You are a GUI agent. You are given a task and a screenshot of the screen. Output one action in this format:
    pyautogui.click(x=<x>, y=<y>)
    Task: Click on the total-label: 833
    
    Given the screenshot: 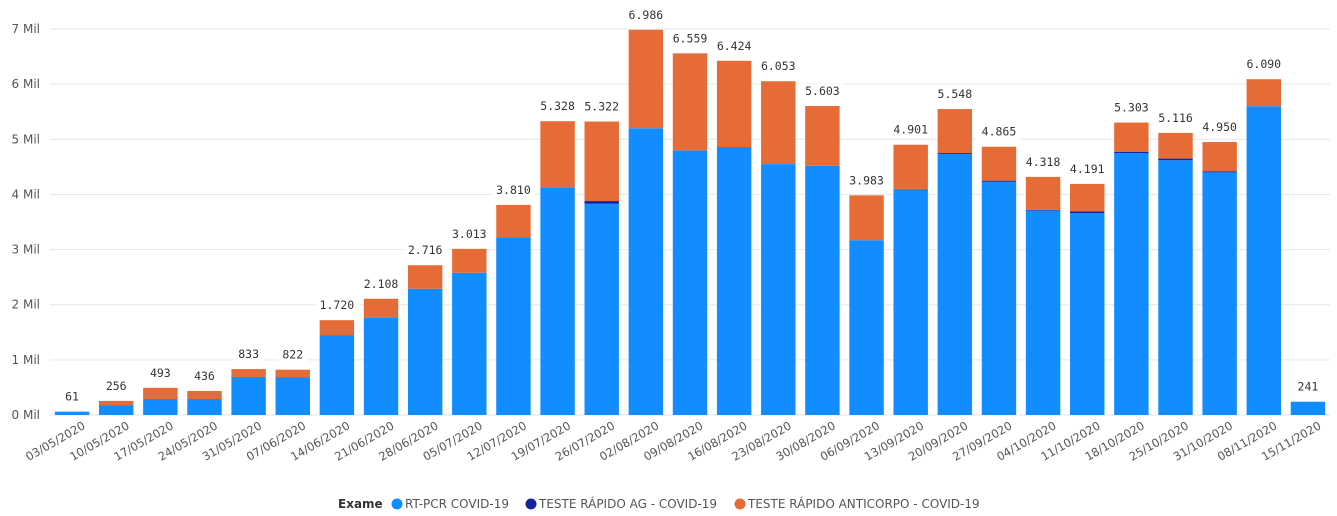 What is the action you would take?
    pyautogui.click(x=248, y=354)
    